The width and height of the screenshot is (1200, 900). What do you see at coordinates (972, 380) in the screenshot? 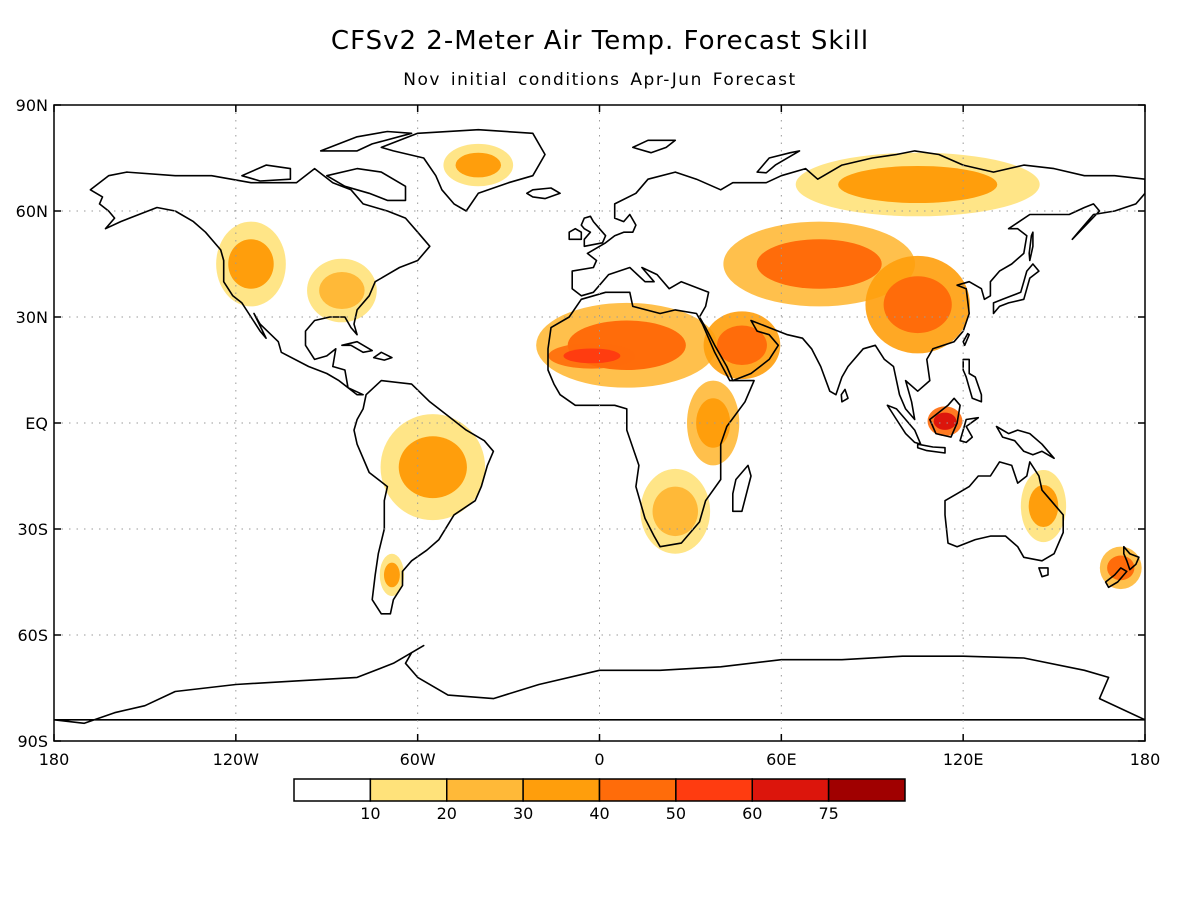
I see `coast-philippines` at bounding box center [972, 380].